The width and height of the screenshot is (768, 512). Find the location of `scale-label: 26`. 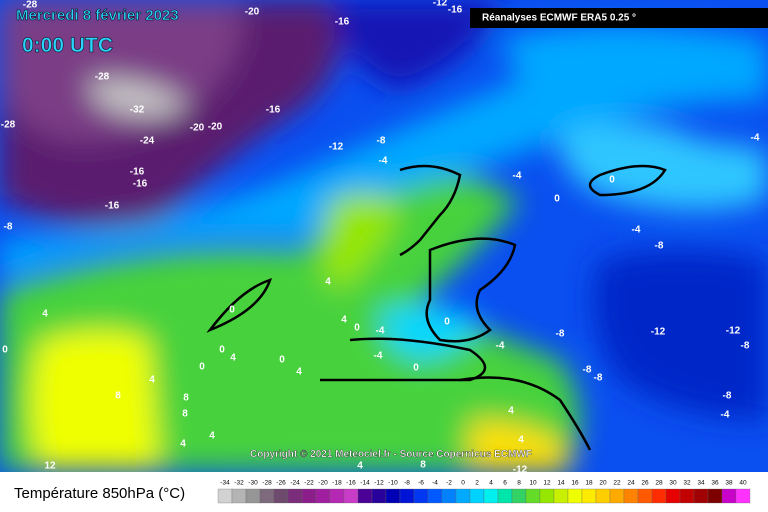

scale-label: 26 is located at coordinates (645, 483).